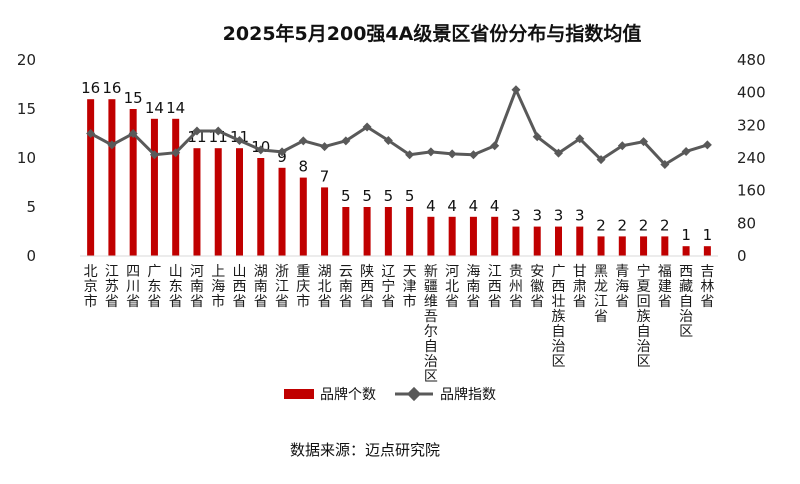 This screenshot has width=800, height=484. Describe the element at coordinates (261, 287) in the screenshot. I see `category-label: 湖南省` at that location.